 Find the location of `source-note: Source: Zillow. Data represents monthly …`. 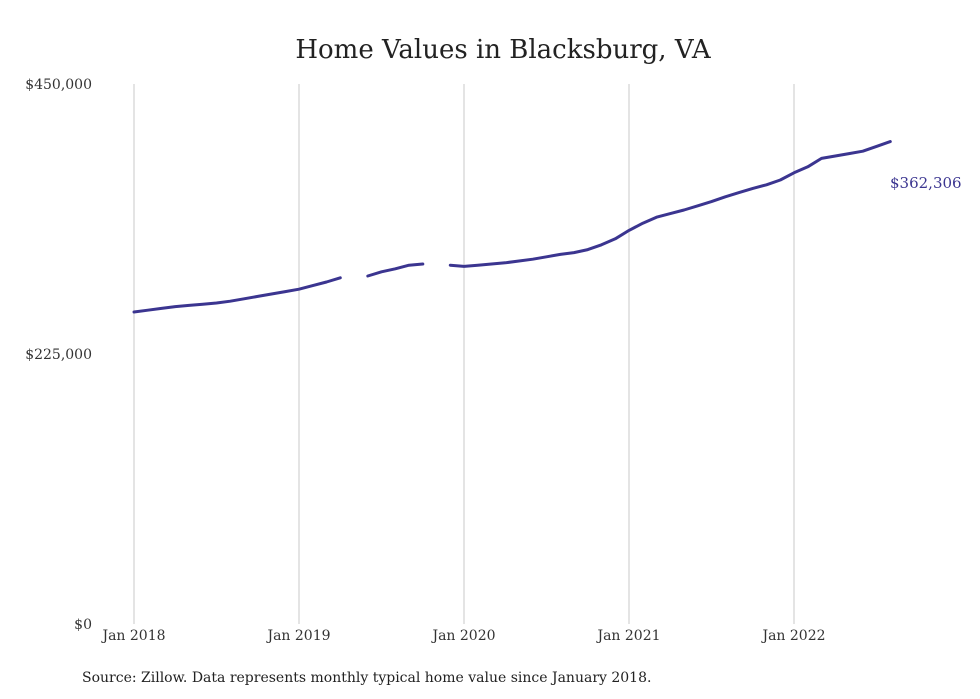

source-note: Source: Zillow. Data represents monthly … is located at coordinates (366, 678).